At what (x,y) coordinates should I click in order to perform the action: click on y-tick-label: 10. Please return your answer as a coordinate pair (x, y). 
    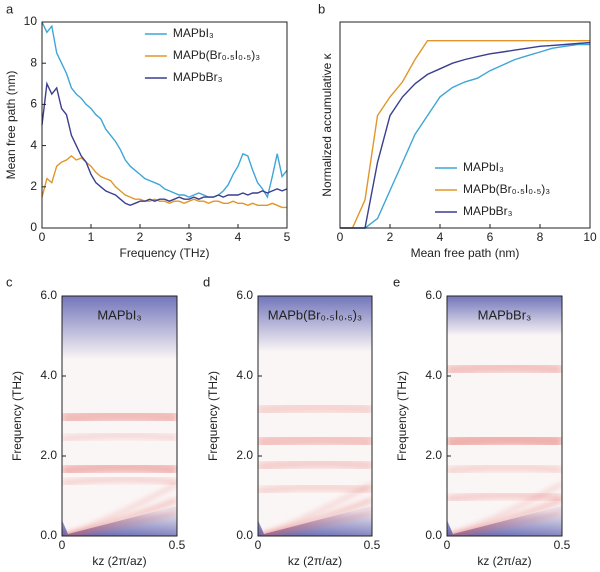
    Looking at the image, I should click on (31, 21).